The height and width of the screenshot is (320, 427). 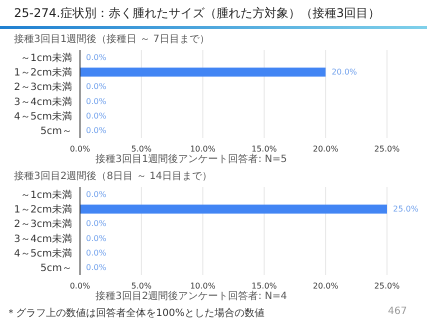 I want to click on chart-subtitle: 接種3回目1週間後（接種日 ～ 7日目まで）, so click(x=111, y=39).